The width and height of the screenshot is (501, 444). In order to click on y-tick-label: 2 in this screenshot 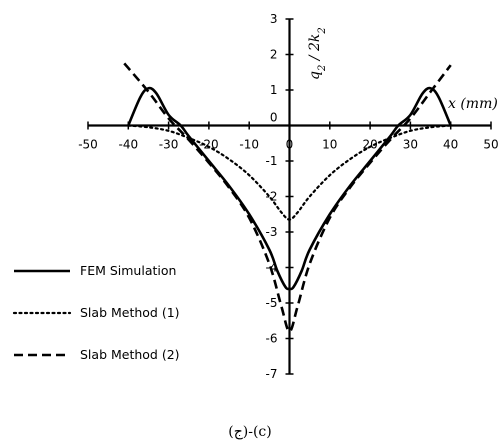, I will do `click(274, 55)`.